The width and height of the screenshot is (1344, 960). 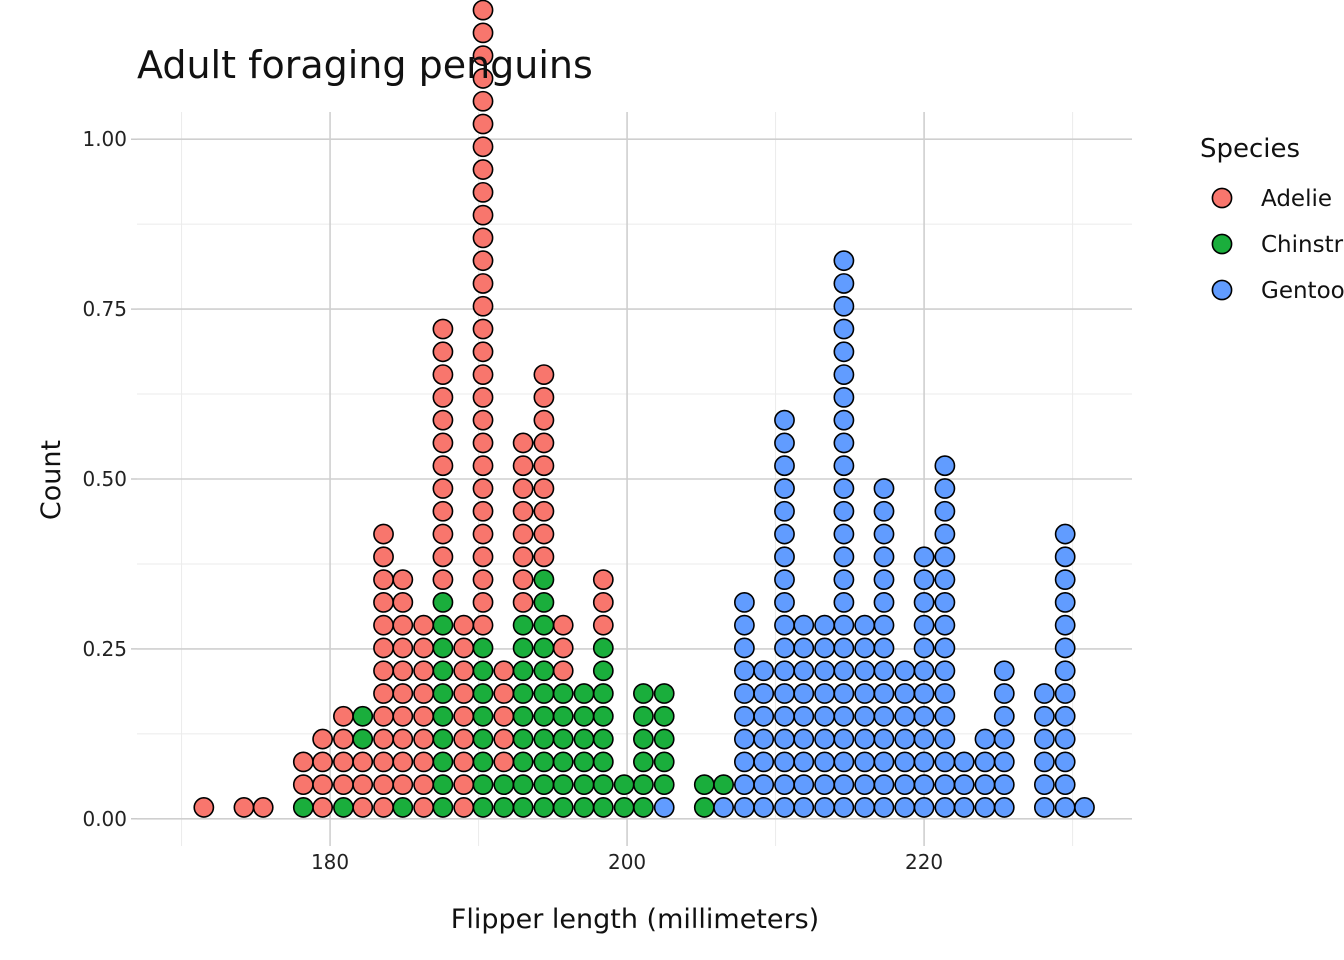 What do you see at coordinates (104, 479) in the screenshot?
I see `y-tick-label: 0.50` at bounding box center [104, 479].